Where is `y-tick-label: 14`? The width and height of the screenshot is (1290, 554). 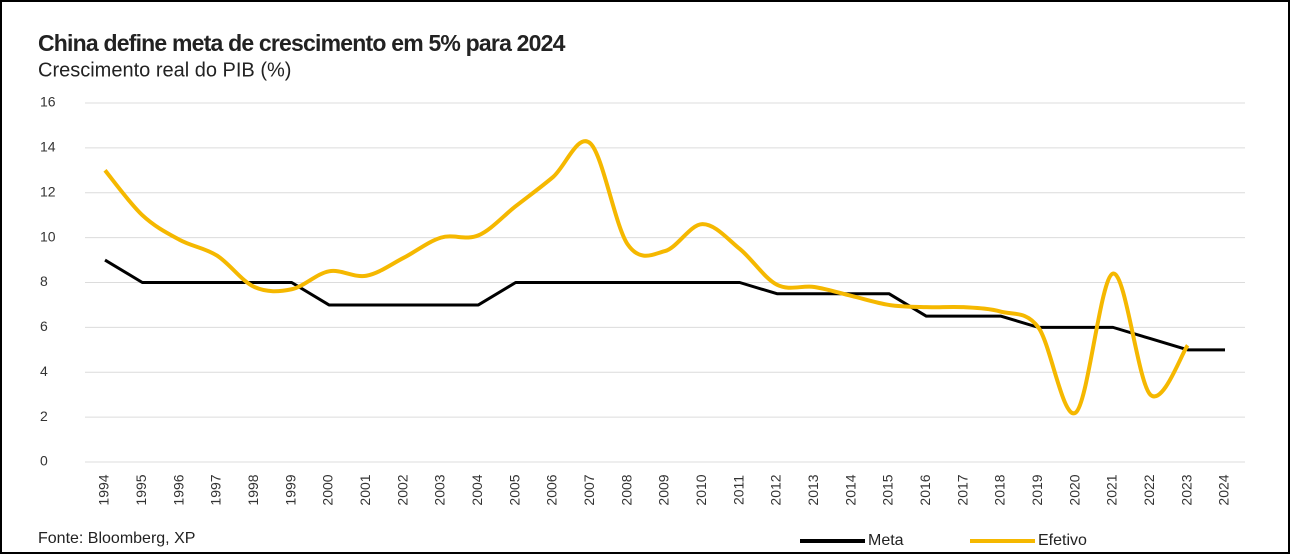 y-tick-label: 14 is located at coordinates (48, 147).